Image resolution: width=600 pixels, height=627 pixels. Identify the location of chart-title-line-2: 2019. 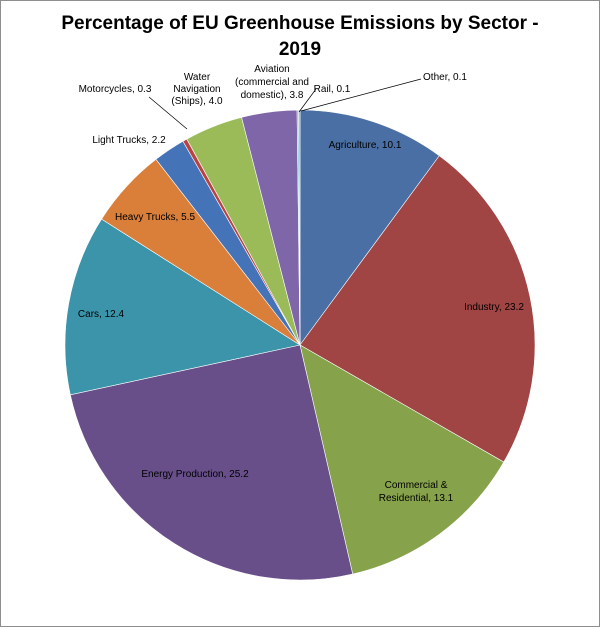
(300, 49).